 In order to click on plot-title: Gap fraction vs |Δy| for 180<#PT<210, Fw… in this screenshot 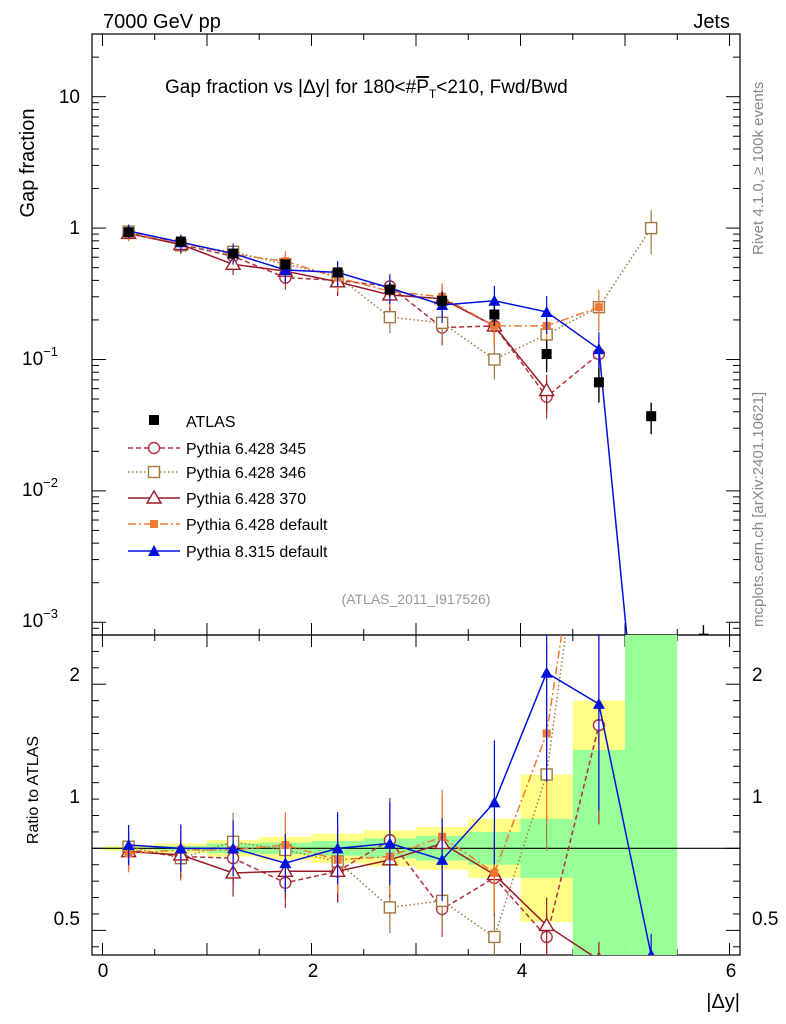, I will do `click(366, 89)`.